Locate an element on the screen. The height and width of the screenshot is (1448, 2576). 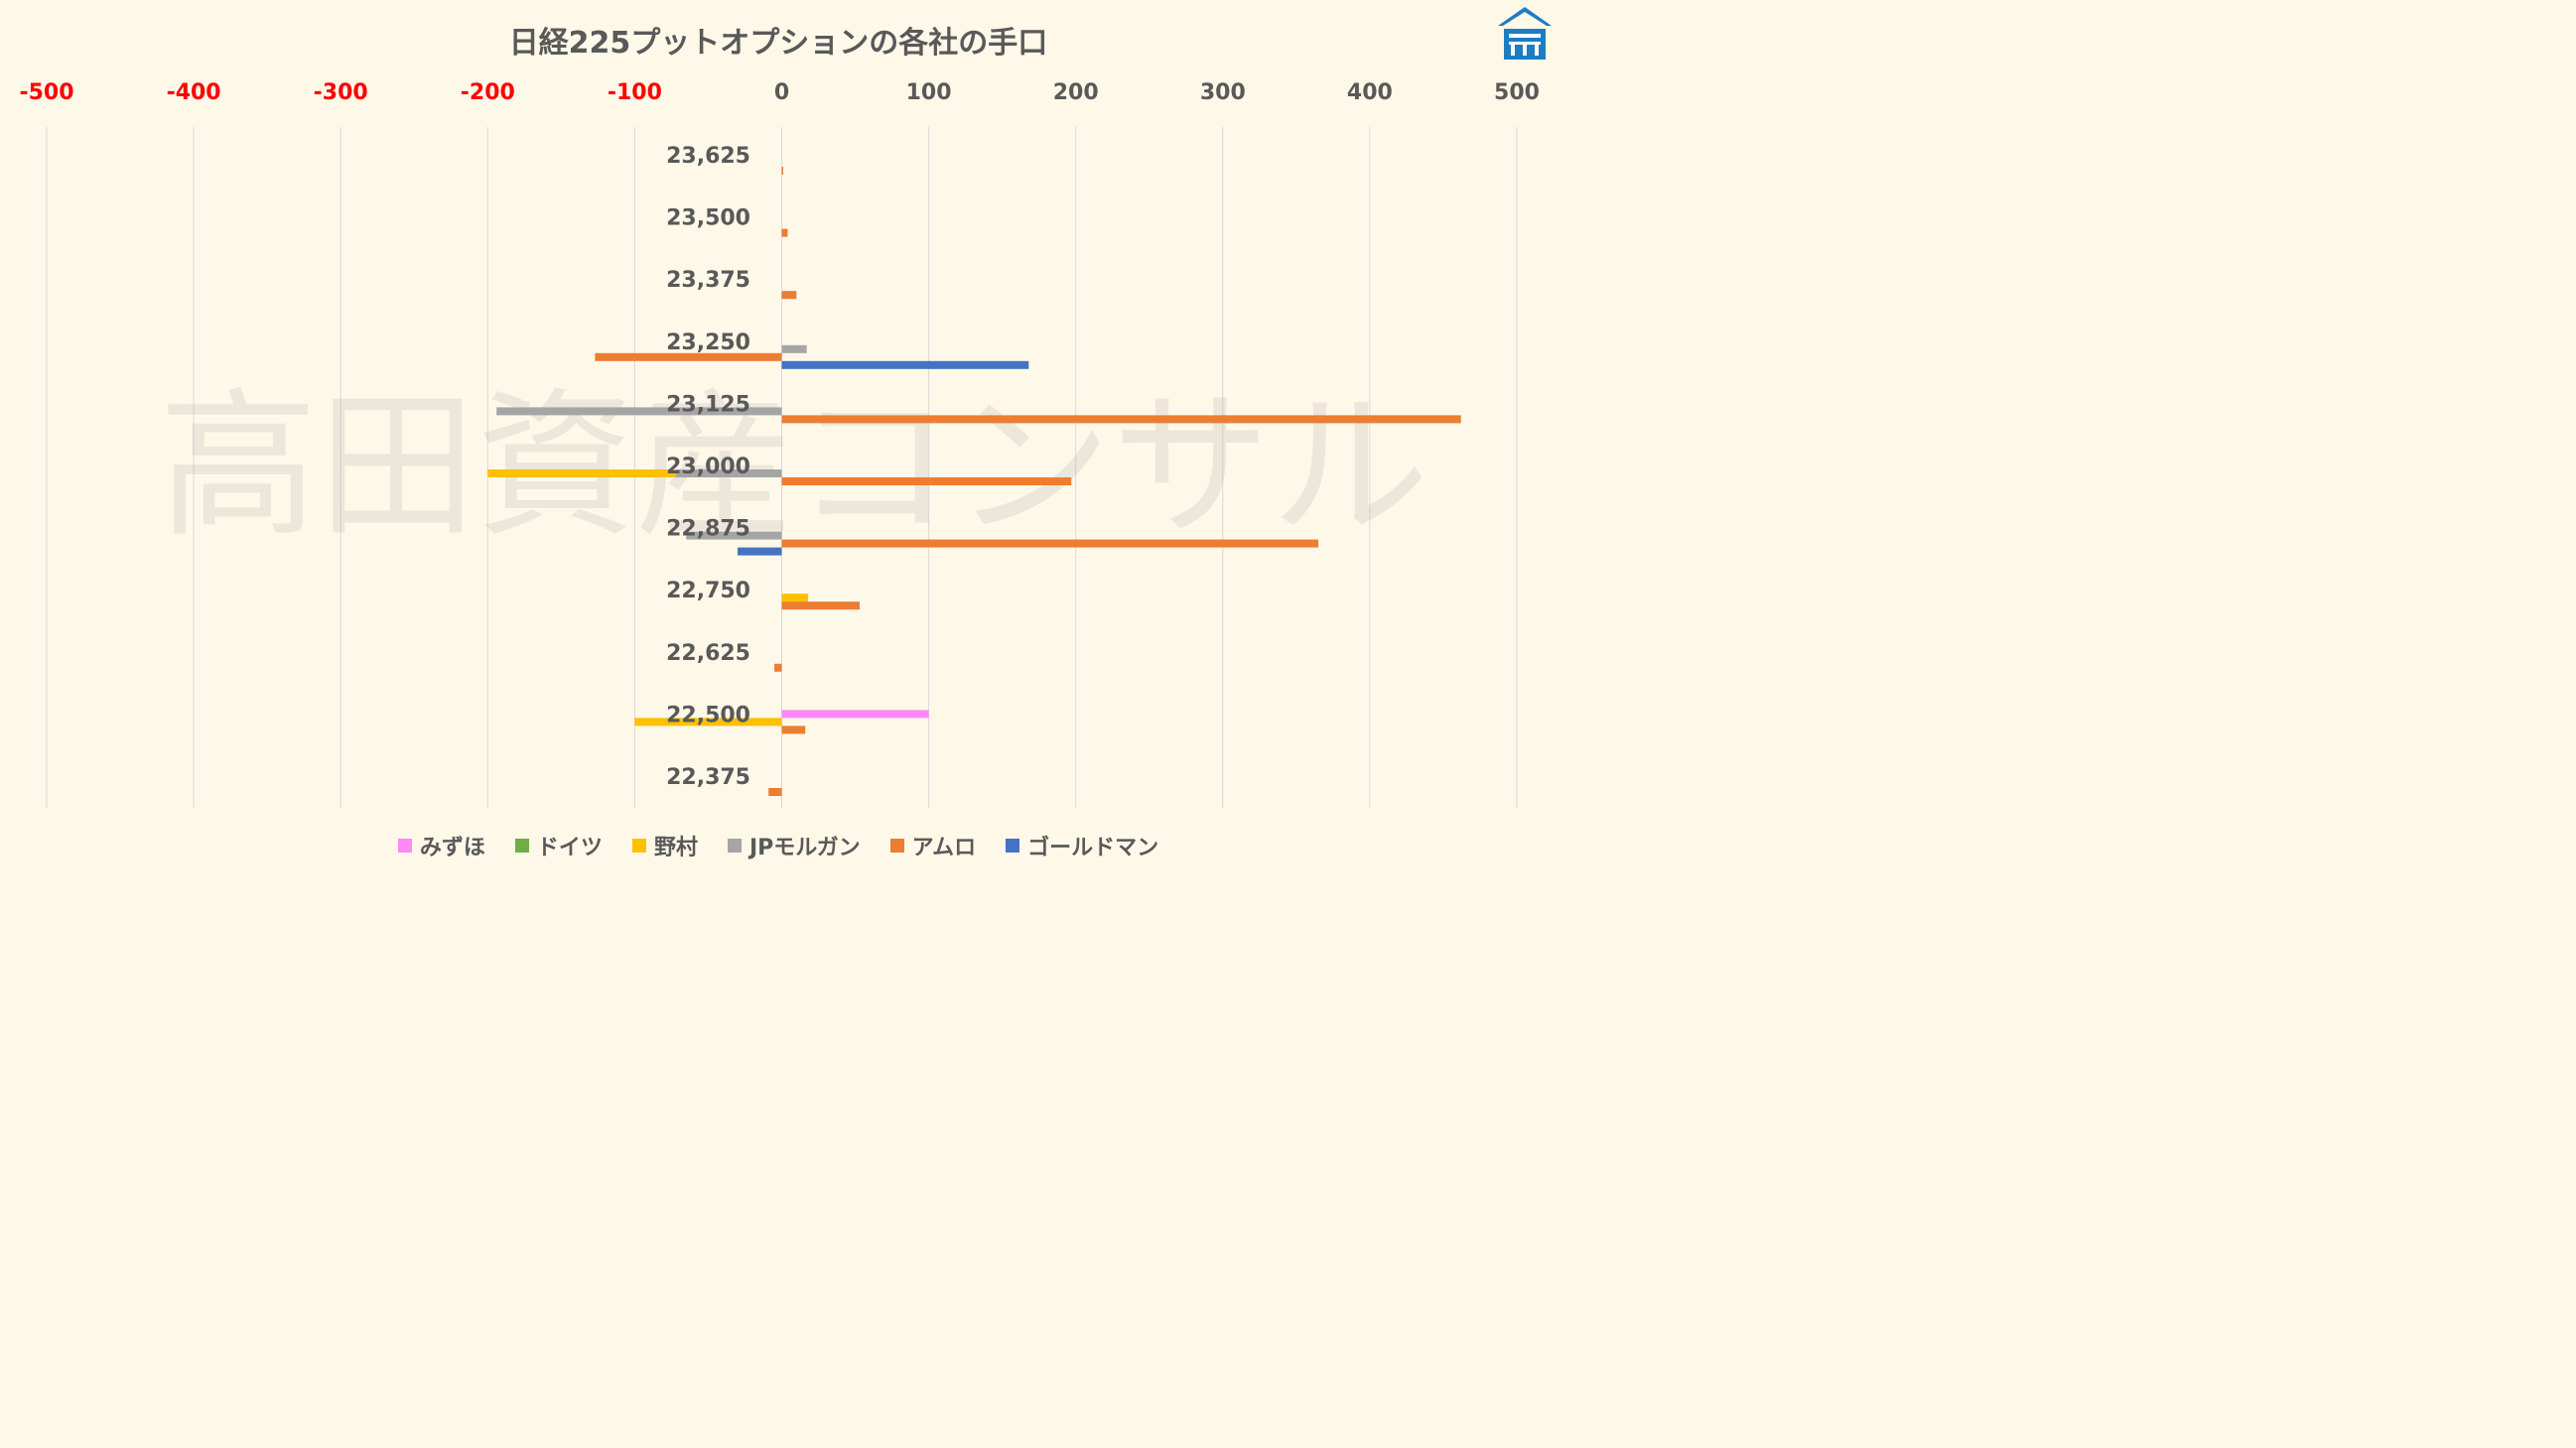
legend-label: 野村 is located at coordinates (675, 848).